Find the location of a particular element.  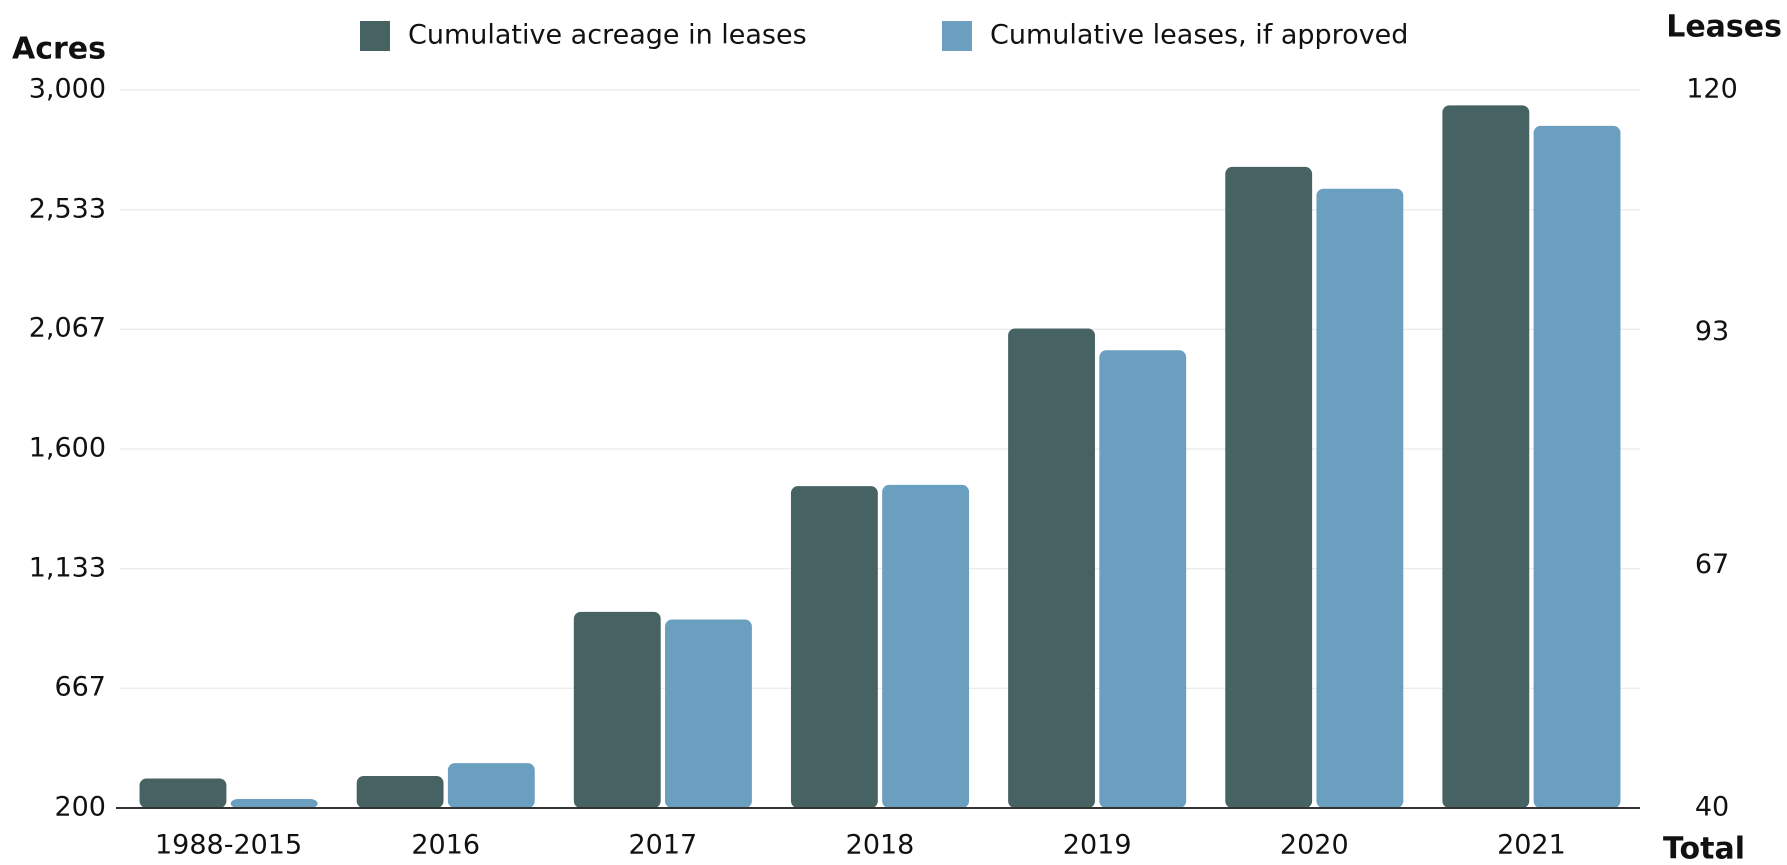

y2-tick-label: 67 is located at coordinates (1712, 564).